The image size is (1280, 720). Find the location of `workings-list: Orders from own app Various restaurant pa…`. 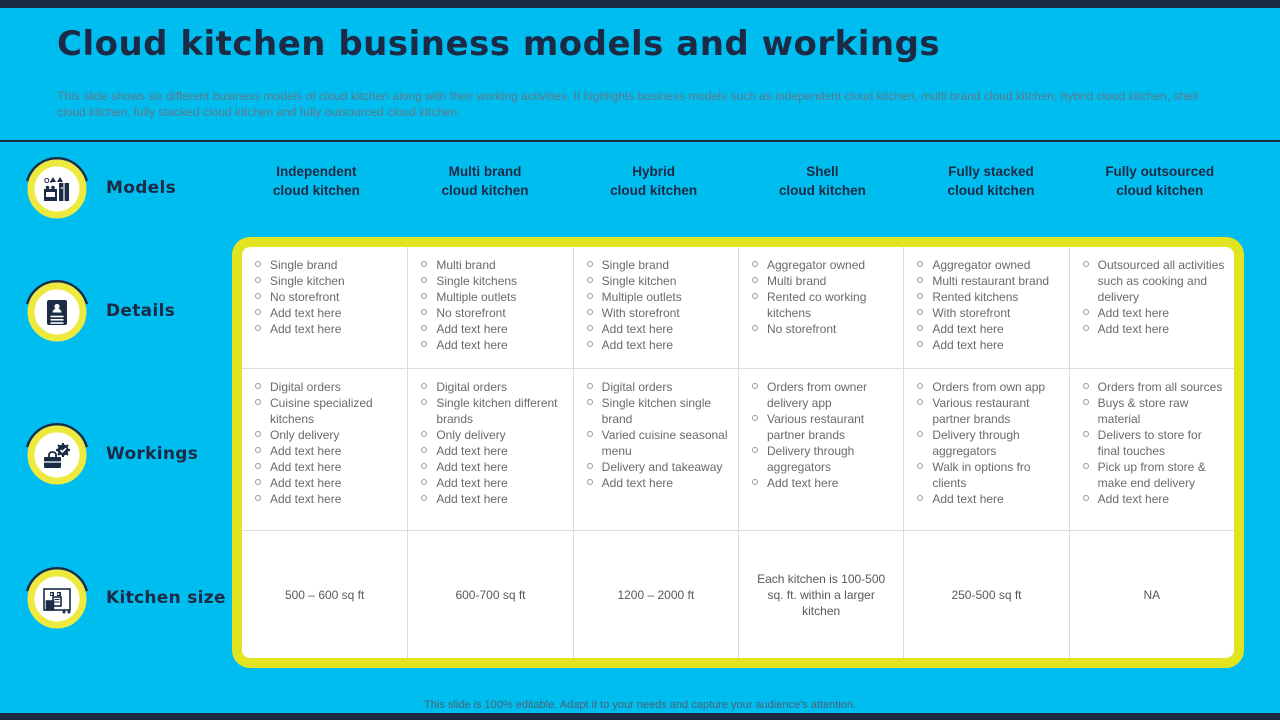

workings-list: Orders from own app Various restaurant pa… is located at coordinates (988, 443).